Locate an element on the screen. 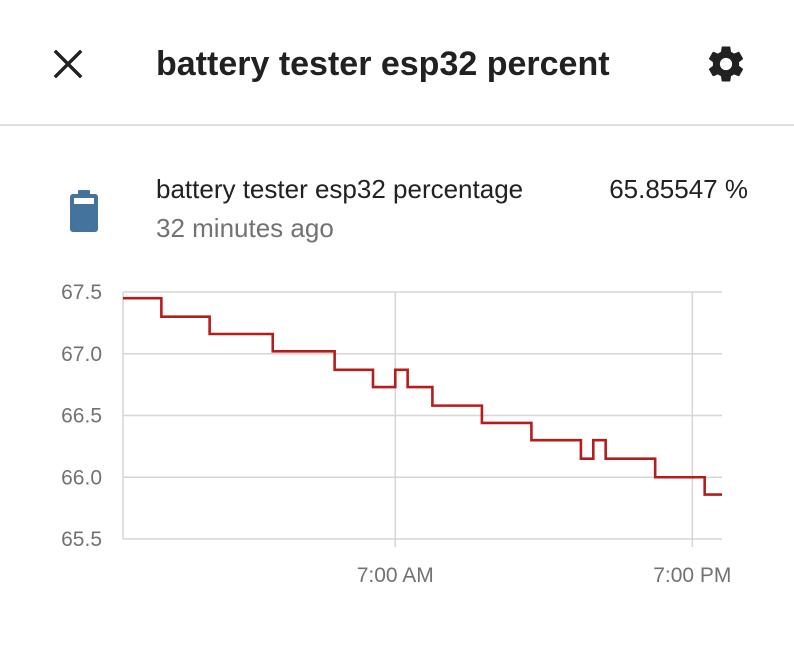 This screenshot has width=794, height=671. y-tick-label: 66.5 is located at coordinates (81, 416).